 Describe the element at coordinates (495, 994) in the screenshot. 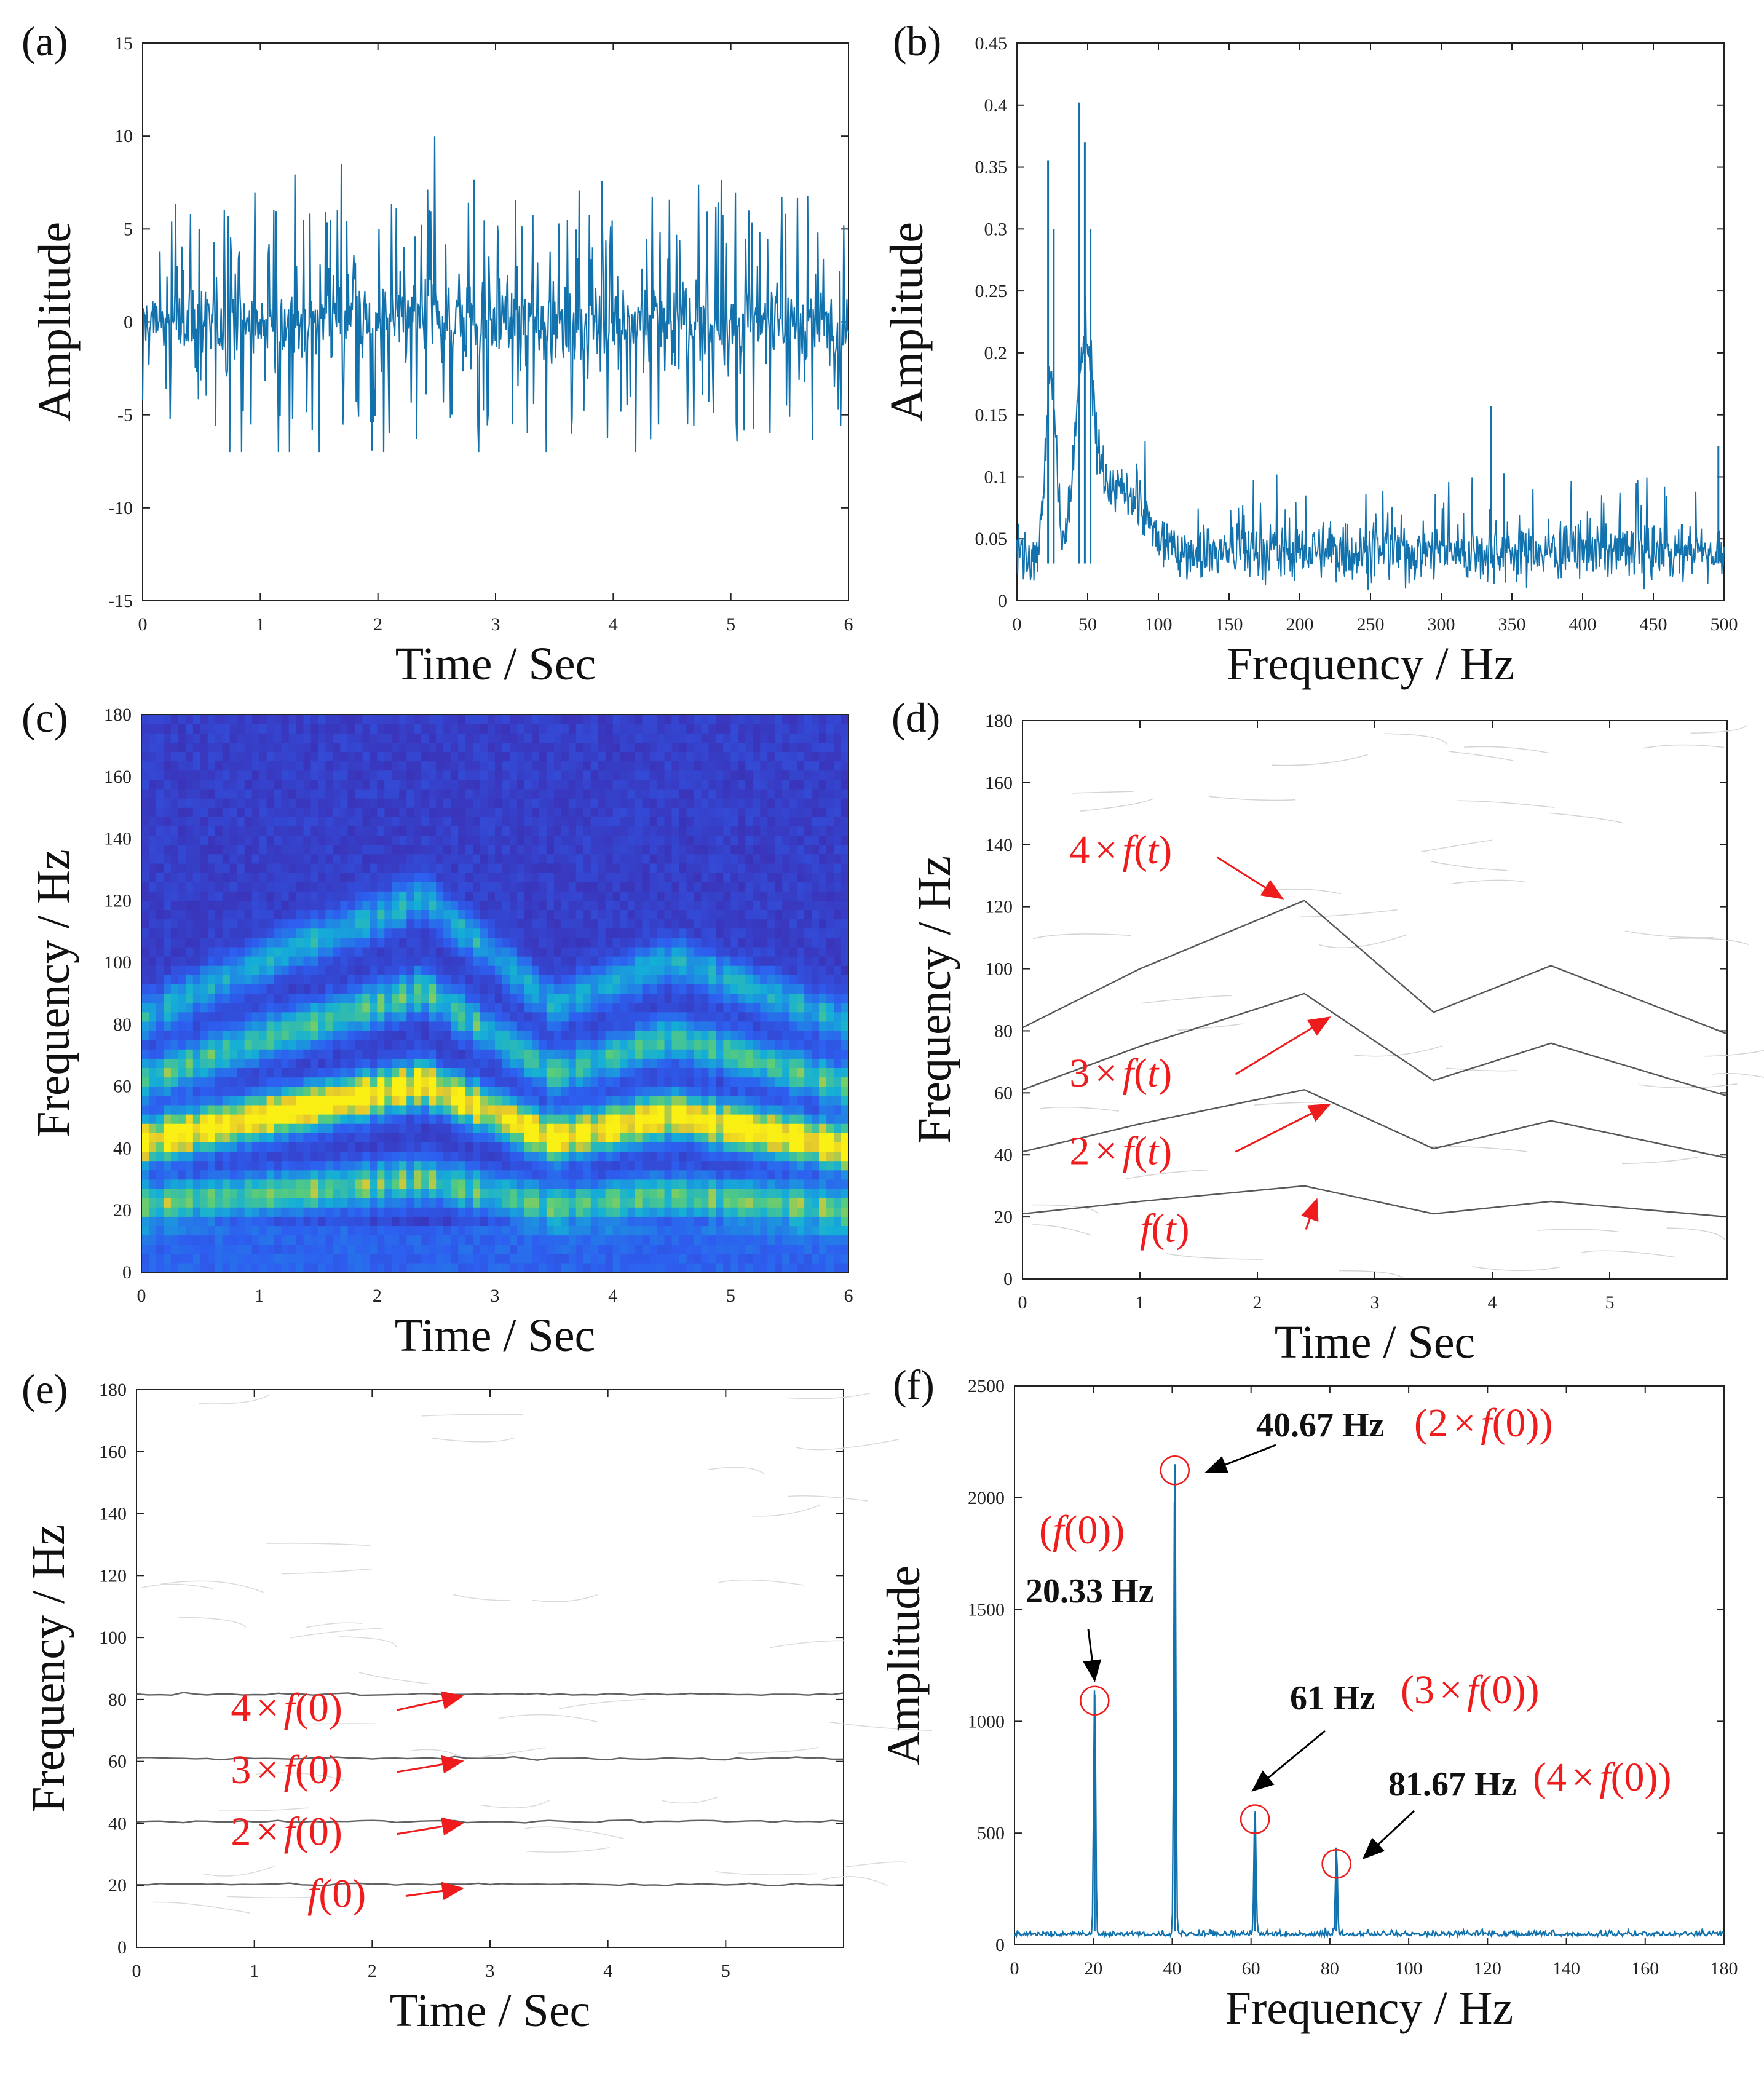

I see `heatmap-cells` at that location.